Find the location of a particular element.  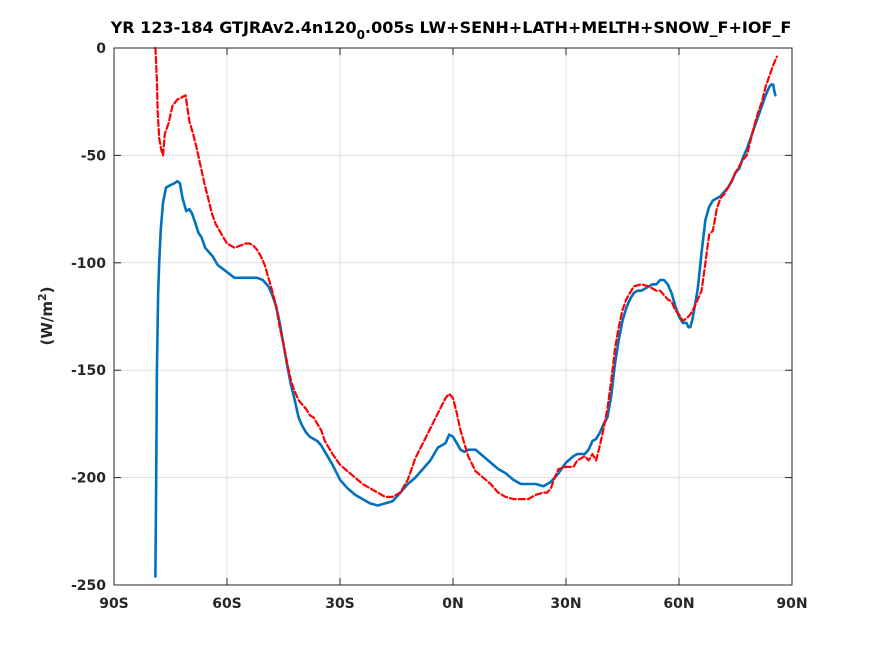

chart-title-tail: .005s LW+SENH+LATH+MELTH+SNOW_F+IOF_F is located at coordinates (578, 27).